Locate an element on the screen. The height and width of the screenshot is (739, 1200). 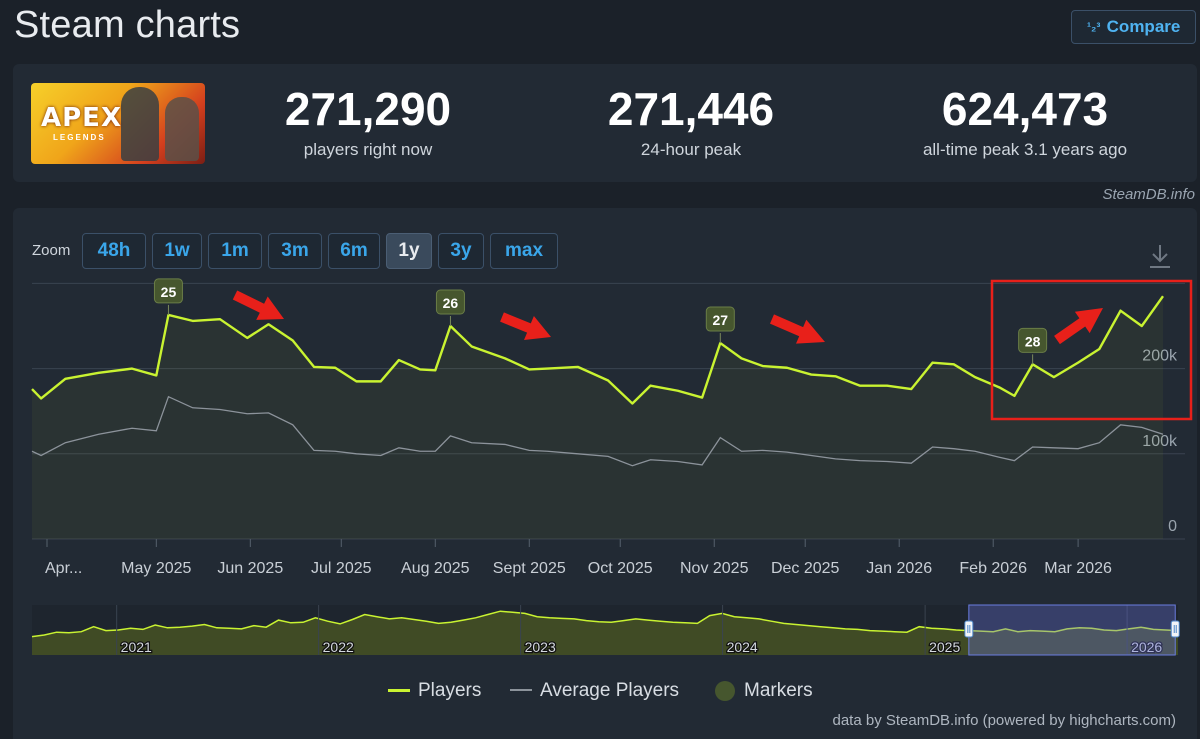
x-tick-label: Oct 2025 is located at coordinates (620, 568).